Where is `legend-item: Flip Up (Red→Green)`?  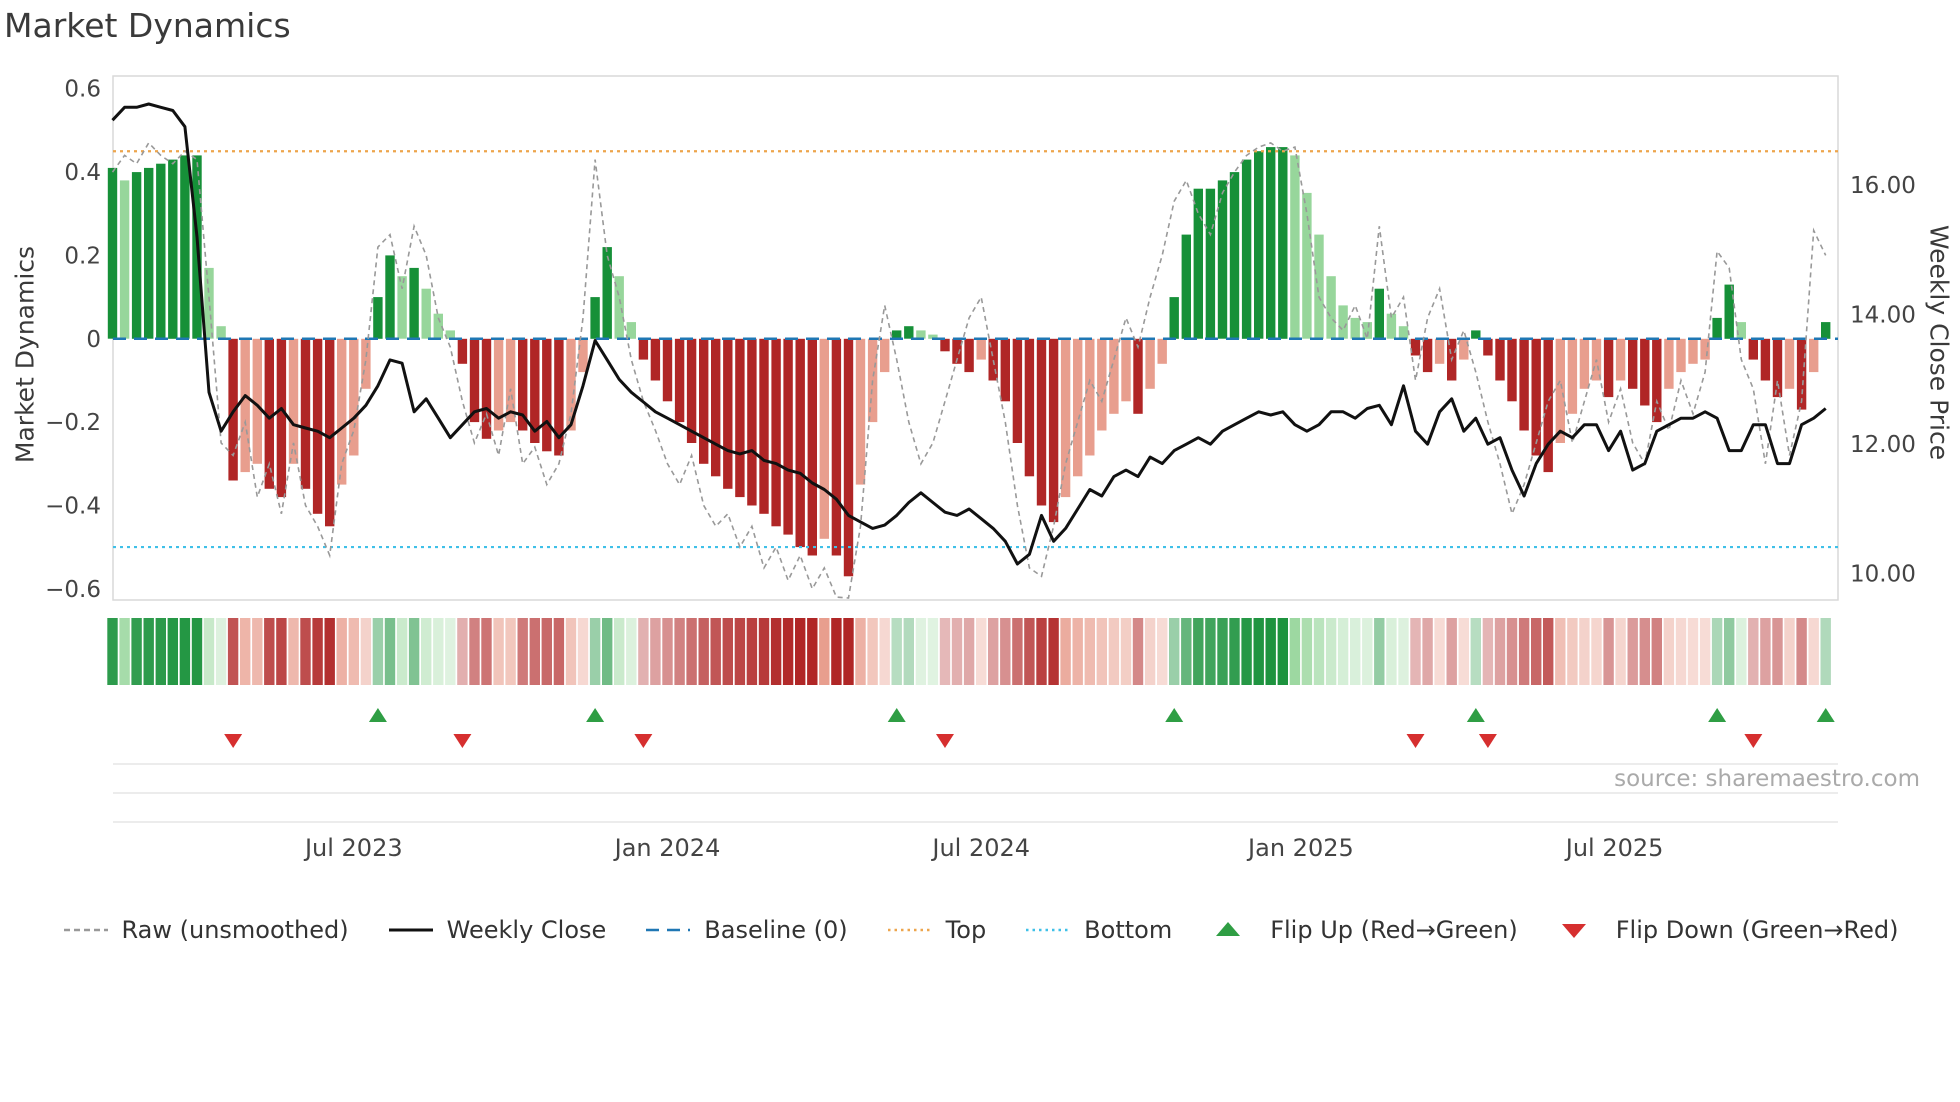
legend-item: Flip Up (Red→Green) is located at coordinates (1364, 930).